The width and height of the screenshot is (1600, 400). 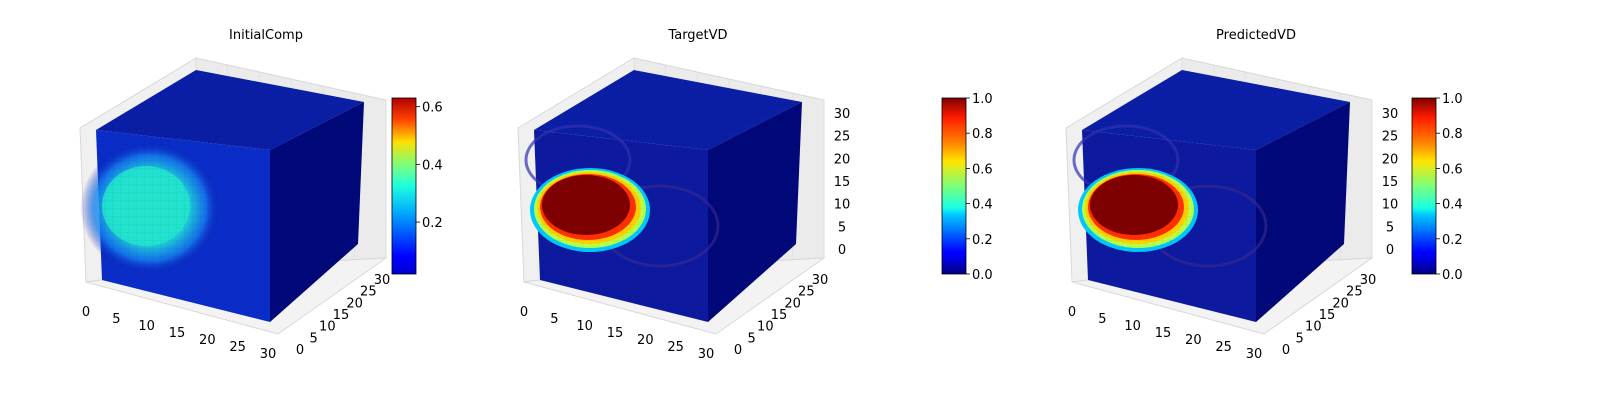 What do you see at coordinates (230, 110) in the screenshot?
I see `cube-top-grid` at bounding box center [230, 110].